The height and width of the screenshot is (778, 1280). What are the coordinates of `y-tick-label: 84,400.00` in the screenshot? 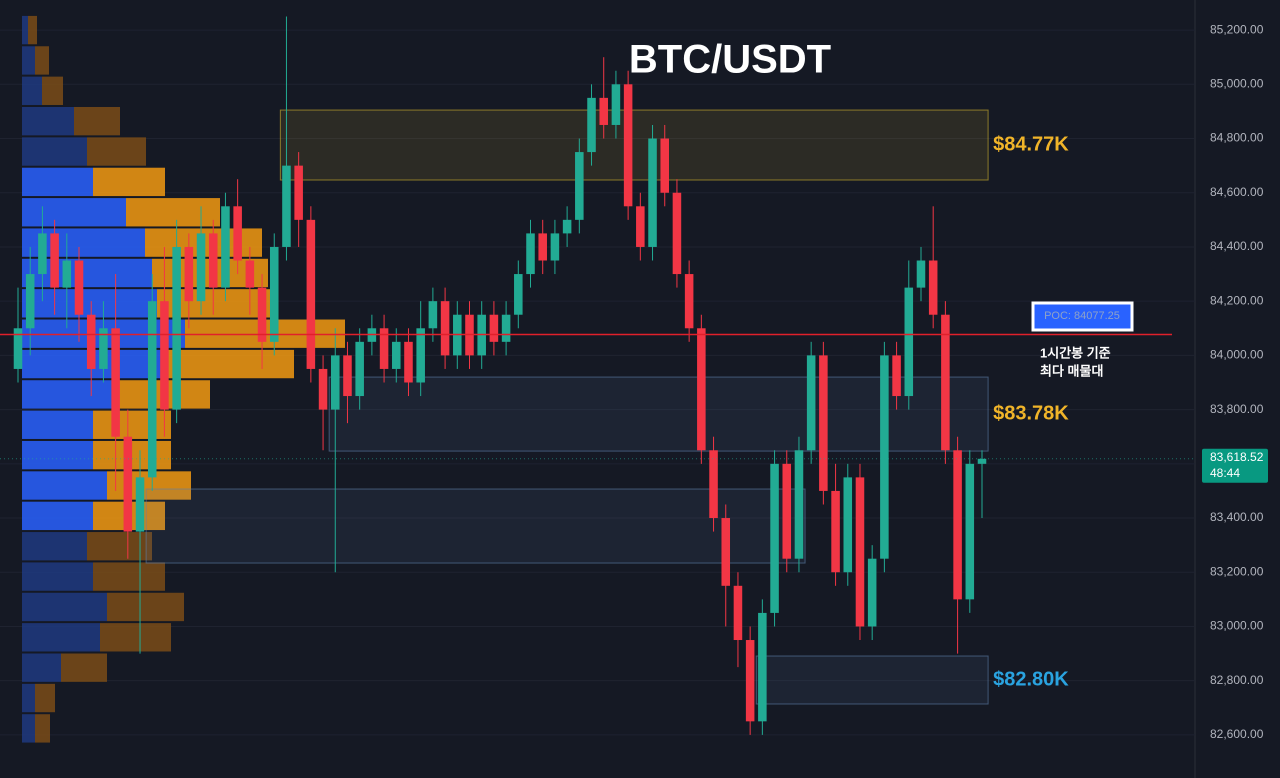 It's located at (1237, 246).